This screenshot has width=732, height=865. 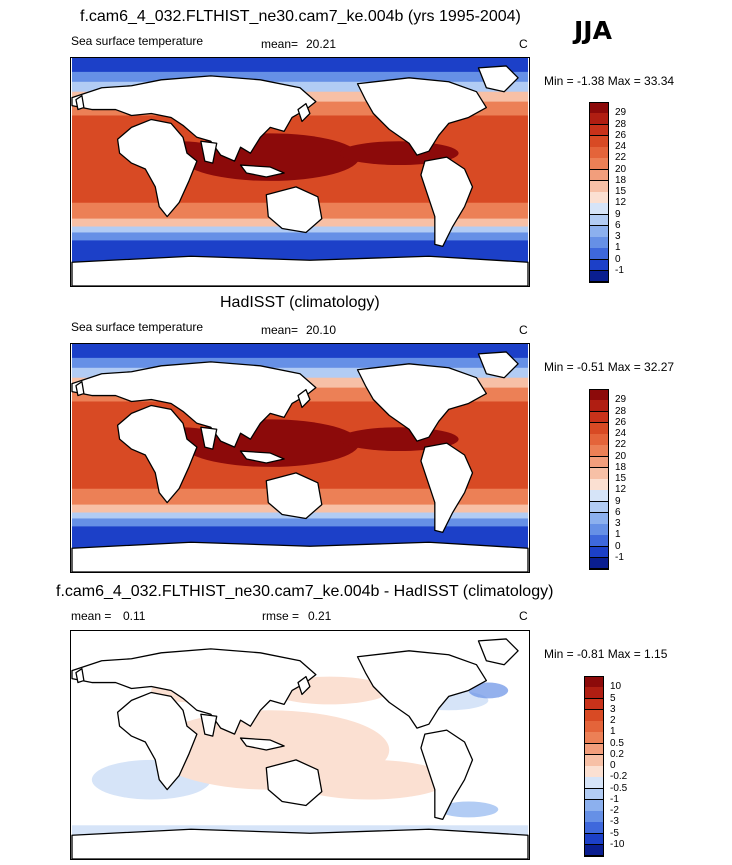 What do you see at coordinates (617, 743) in the screenshot?
I see `colorbar-label: 0.5` at bounding box center [617, 743].